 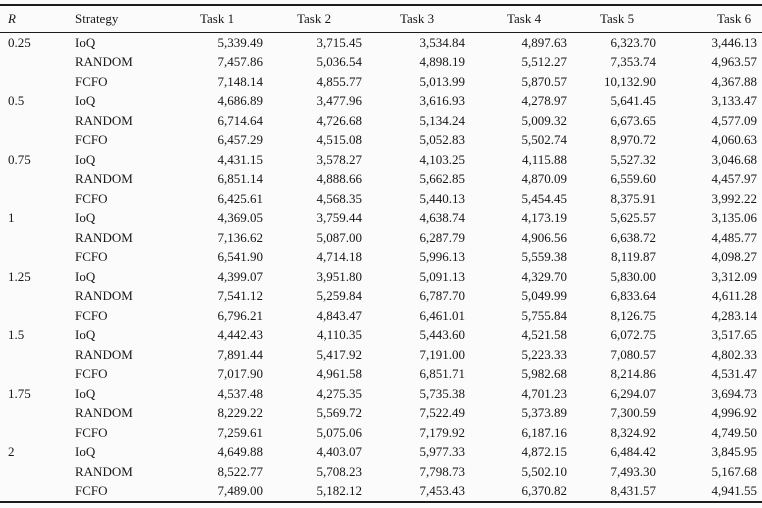 I want to click on task-value: 4,173.19, so click(x=544, y=218).